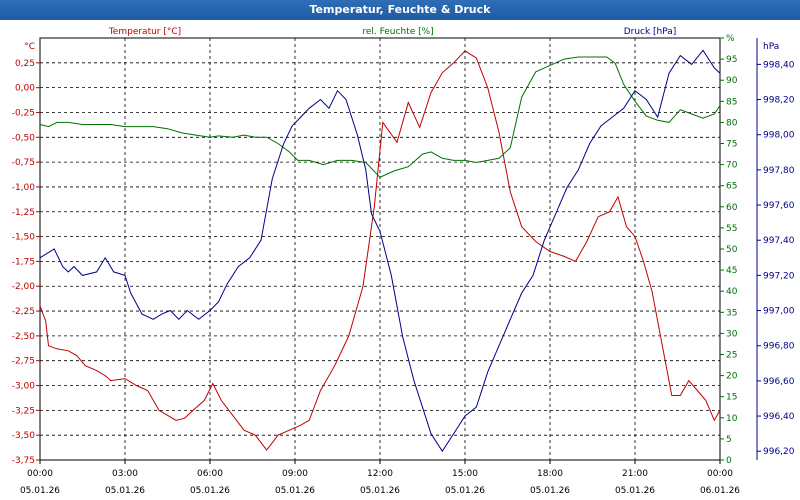  I want to click on x-tick-label-time: 12:00, so click(380, 474).